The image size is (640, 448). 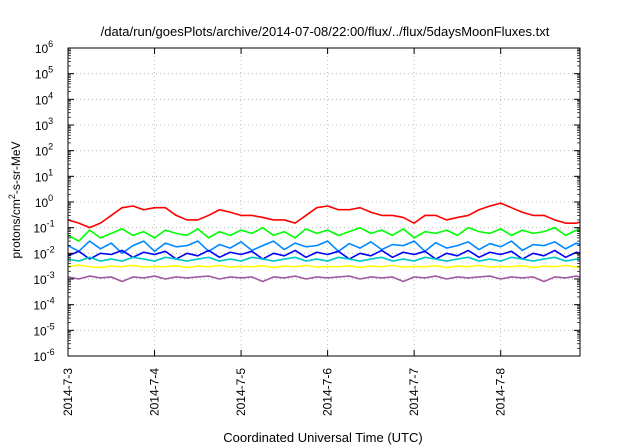 I want to click on y-tick-label: 10⁻⁵, so click(x=43, y=329).